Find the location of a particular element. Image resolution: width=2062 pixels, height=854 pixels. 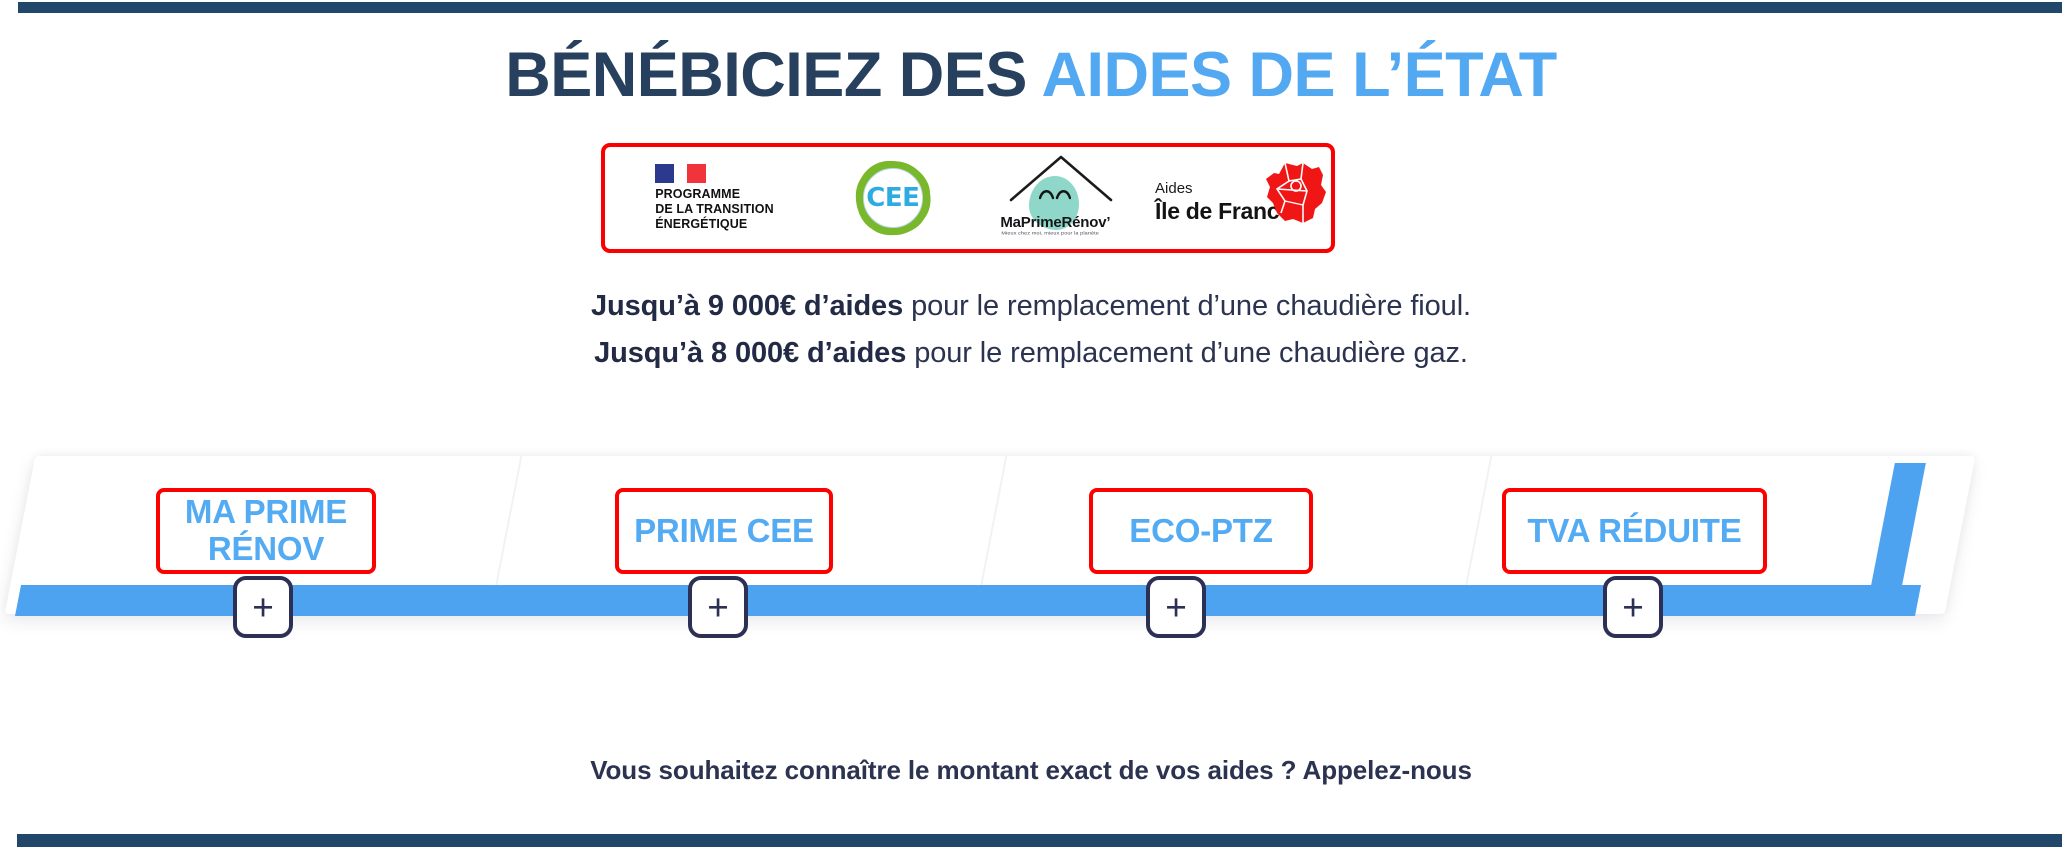

aid-amount-bold: Jusqu’à 8 000€ d’aides is located at coordinates (750, 353).